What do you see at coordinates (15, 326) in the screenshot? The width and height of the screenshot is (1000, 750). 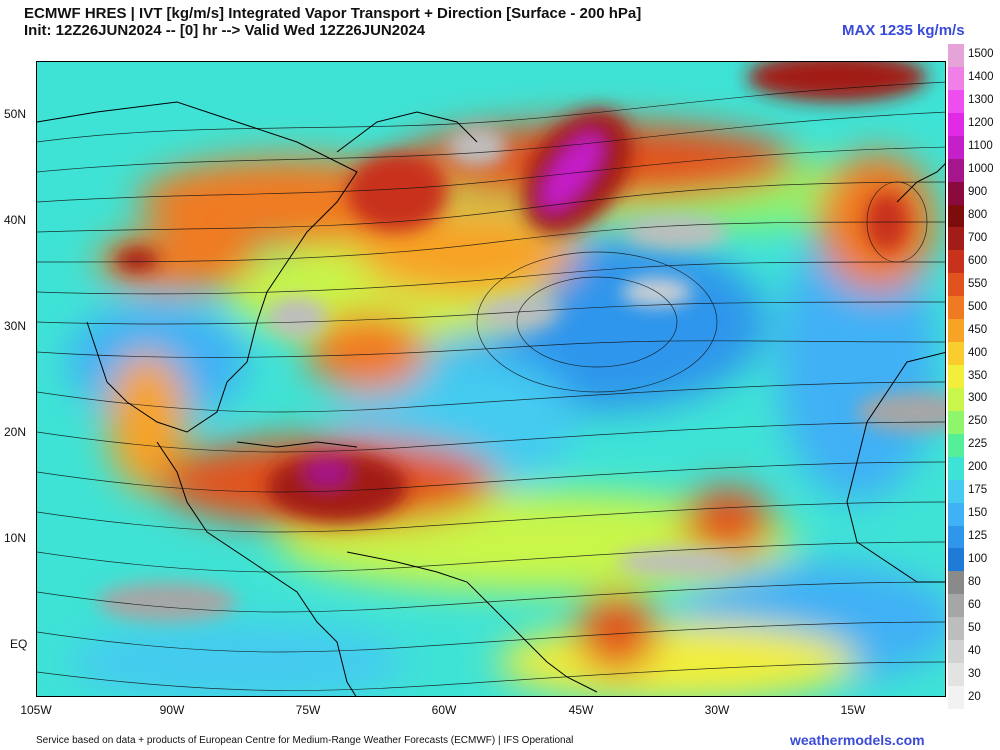 I see `lat-label-30n: 30N` at bounding box center [15, 326].